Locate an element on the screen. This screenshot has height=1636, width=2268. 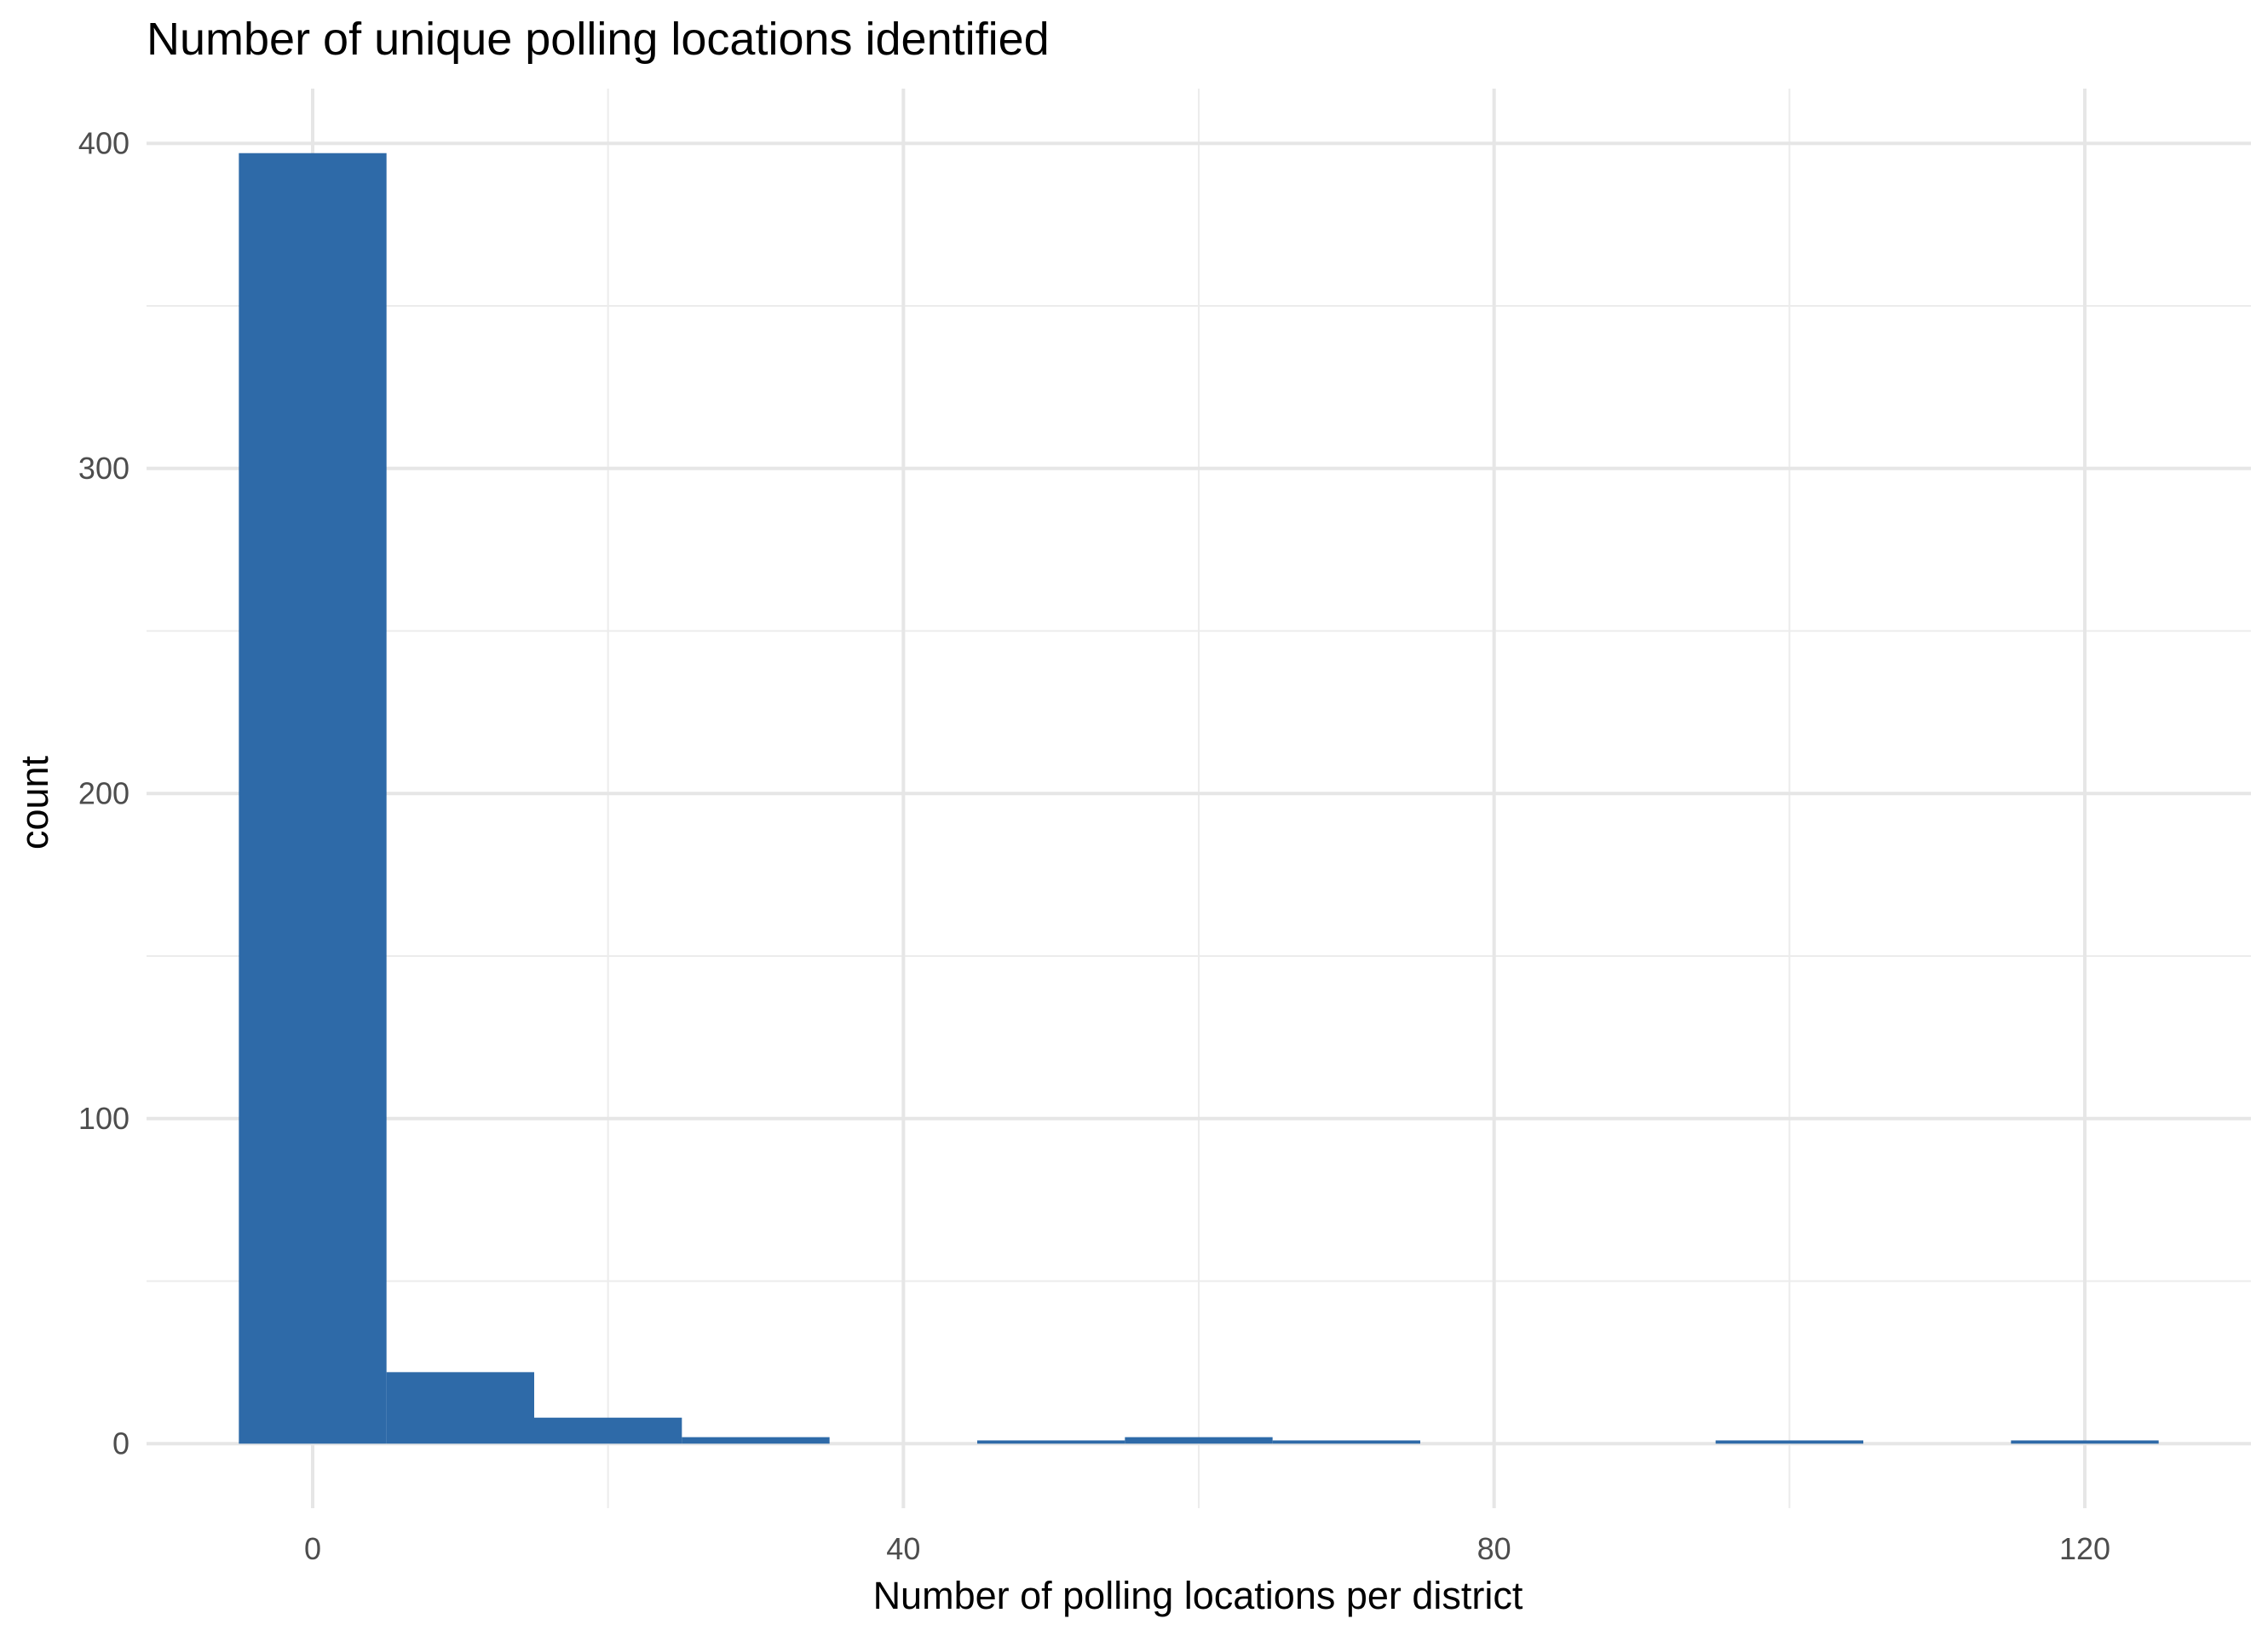
y-tick-label: 0 is located at coordinates (121, 1443).